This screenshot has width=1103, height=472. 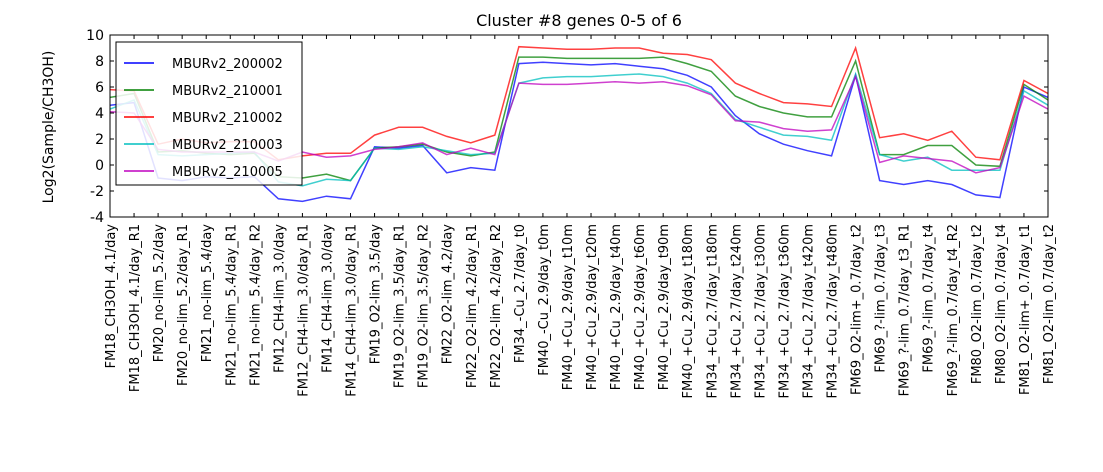 I want to click on x-tick-label: FM12_CH4-lim_3.0/day_R1, so click(x=303, y=310).